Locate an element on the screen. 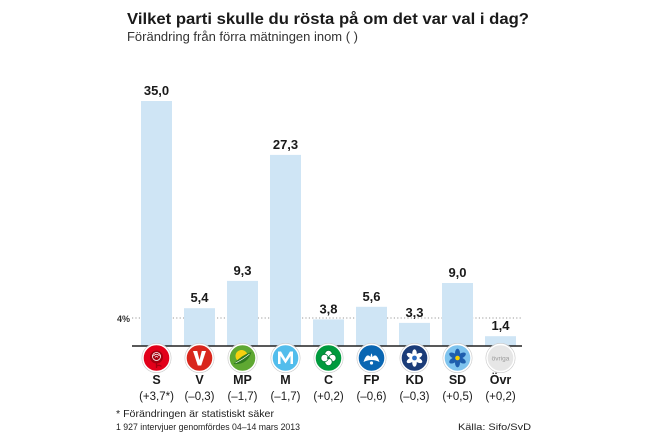  party-logos-group: övriga is located at coordinates (328, 358).